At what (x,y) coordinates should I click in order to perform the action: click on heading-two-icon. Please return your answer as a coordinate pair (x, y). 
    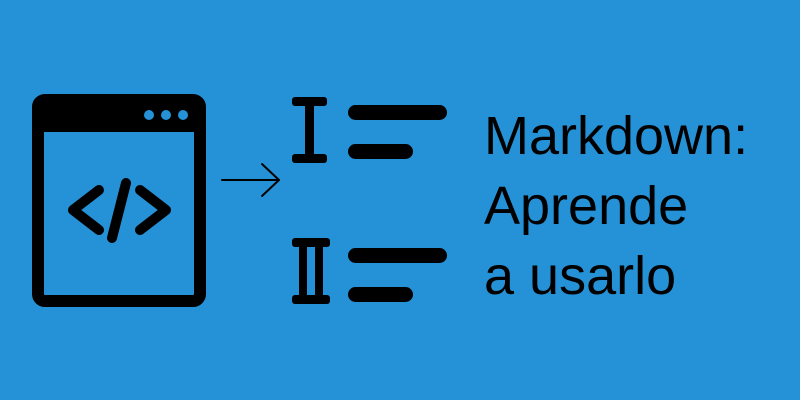
    Looking at the image, I should click on (311, 271).